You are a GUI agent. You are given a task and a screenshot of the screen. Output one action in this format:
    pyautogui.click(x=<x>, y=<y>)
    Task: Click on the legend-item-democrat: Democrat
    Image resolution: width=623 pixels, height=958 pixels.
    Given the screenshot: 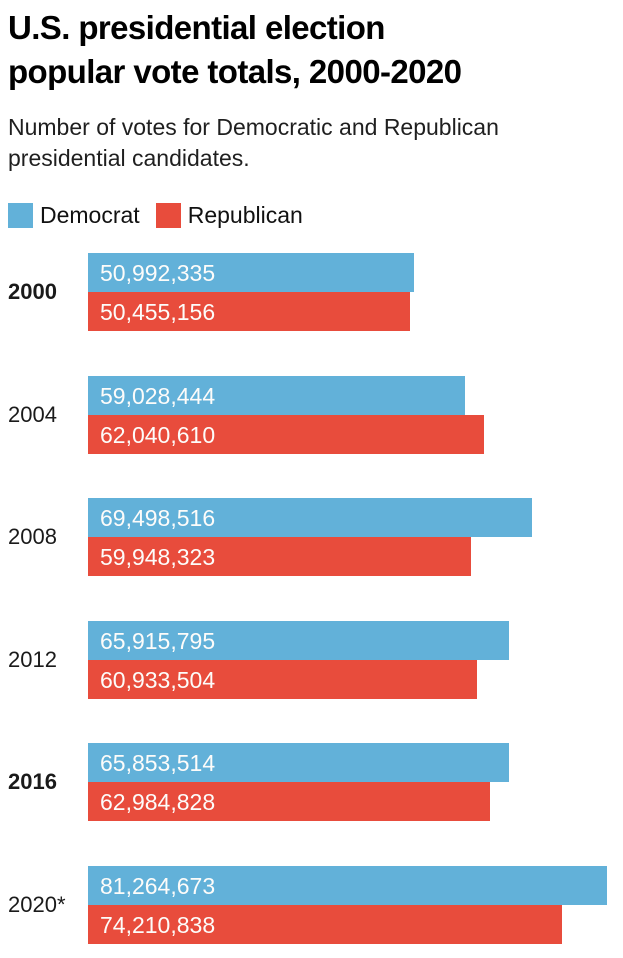 What is the action you would take?
    pyautogui.click(x=74, y=215)
    